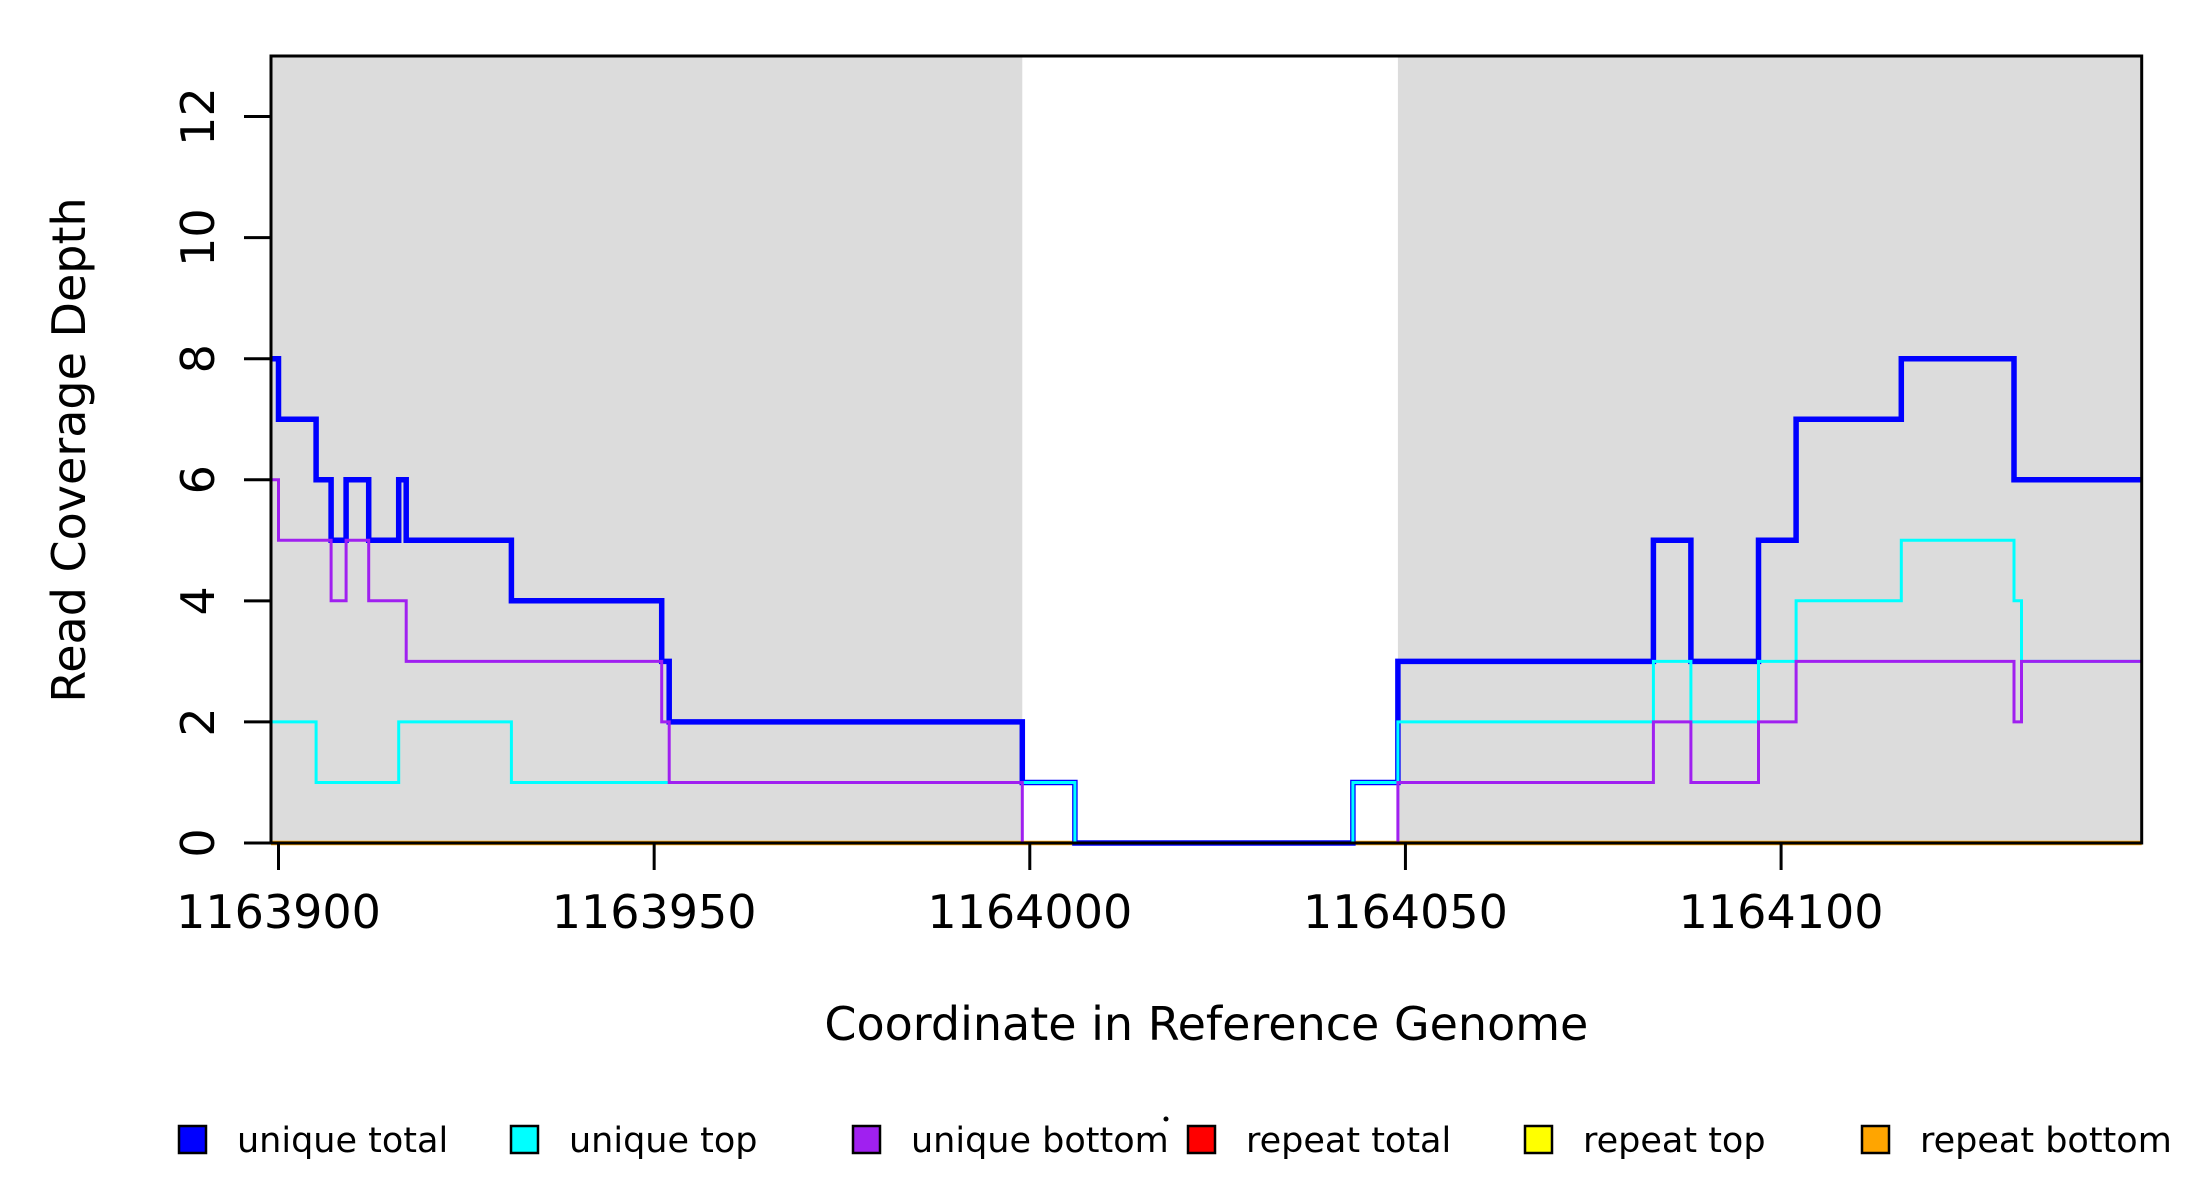 This screenshot has height=1200, width=2200. I want to click on y-tick-label: 4, so click(198, 600).